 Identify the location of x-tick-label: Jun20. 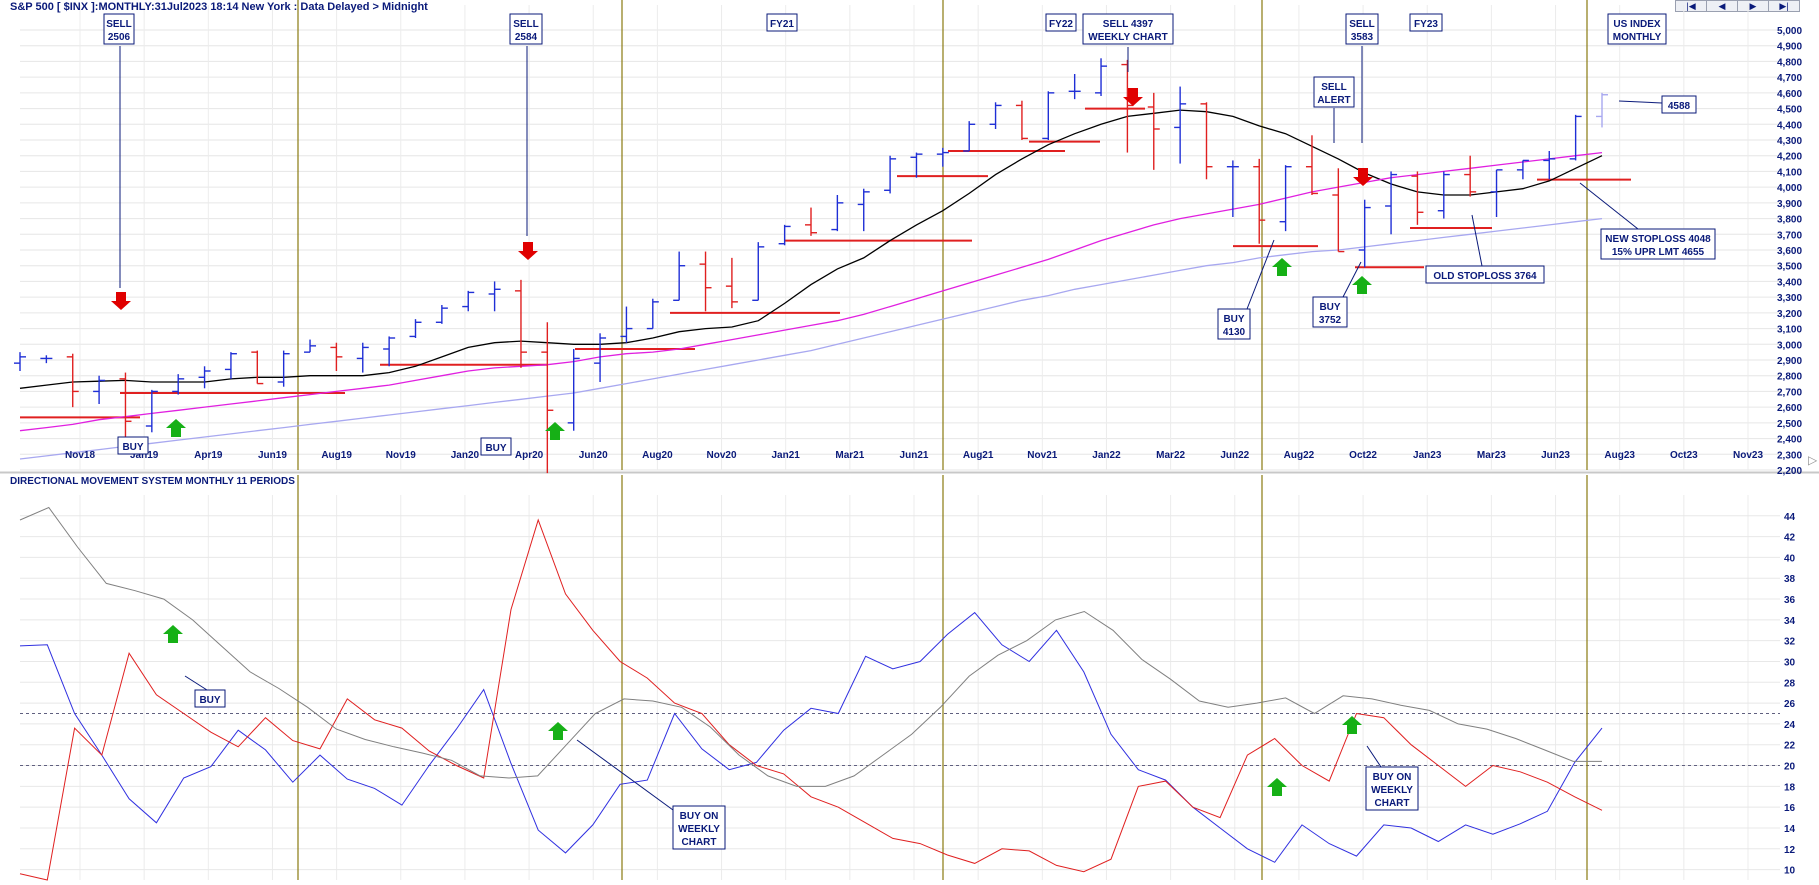
(593, 455).